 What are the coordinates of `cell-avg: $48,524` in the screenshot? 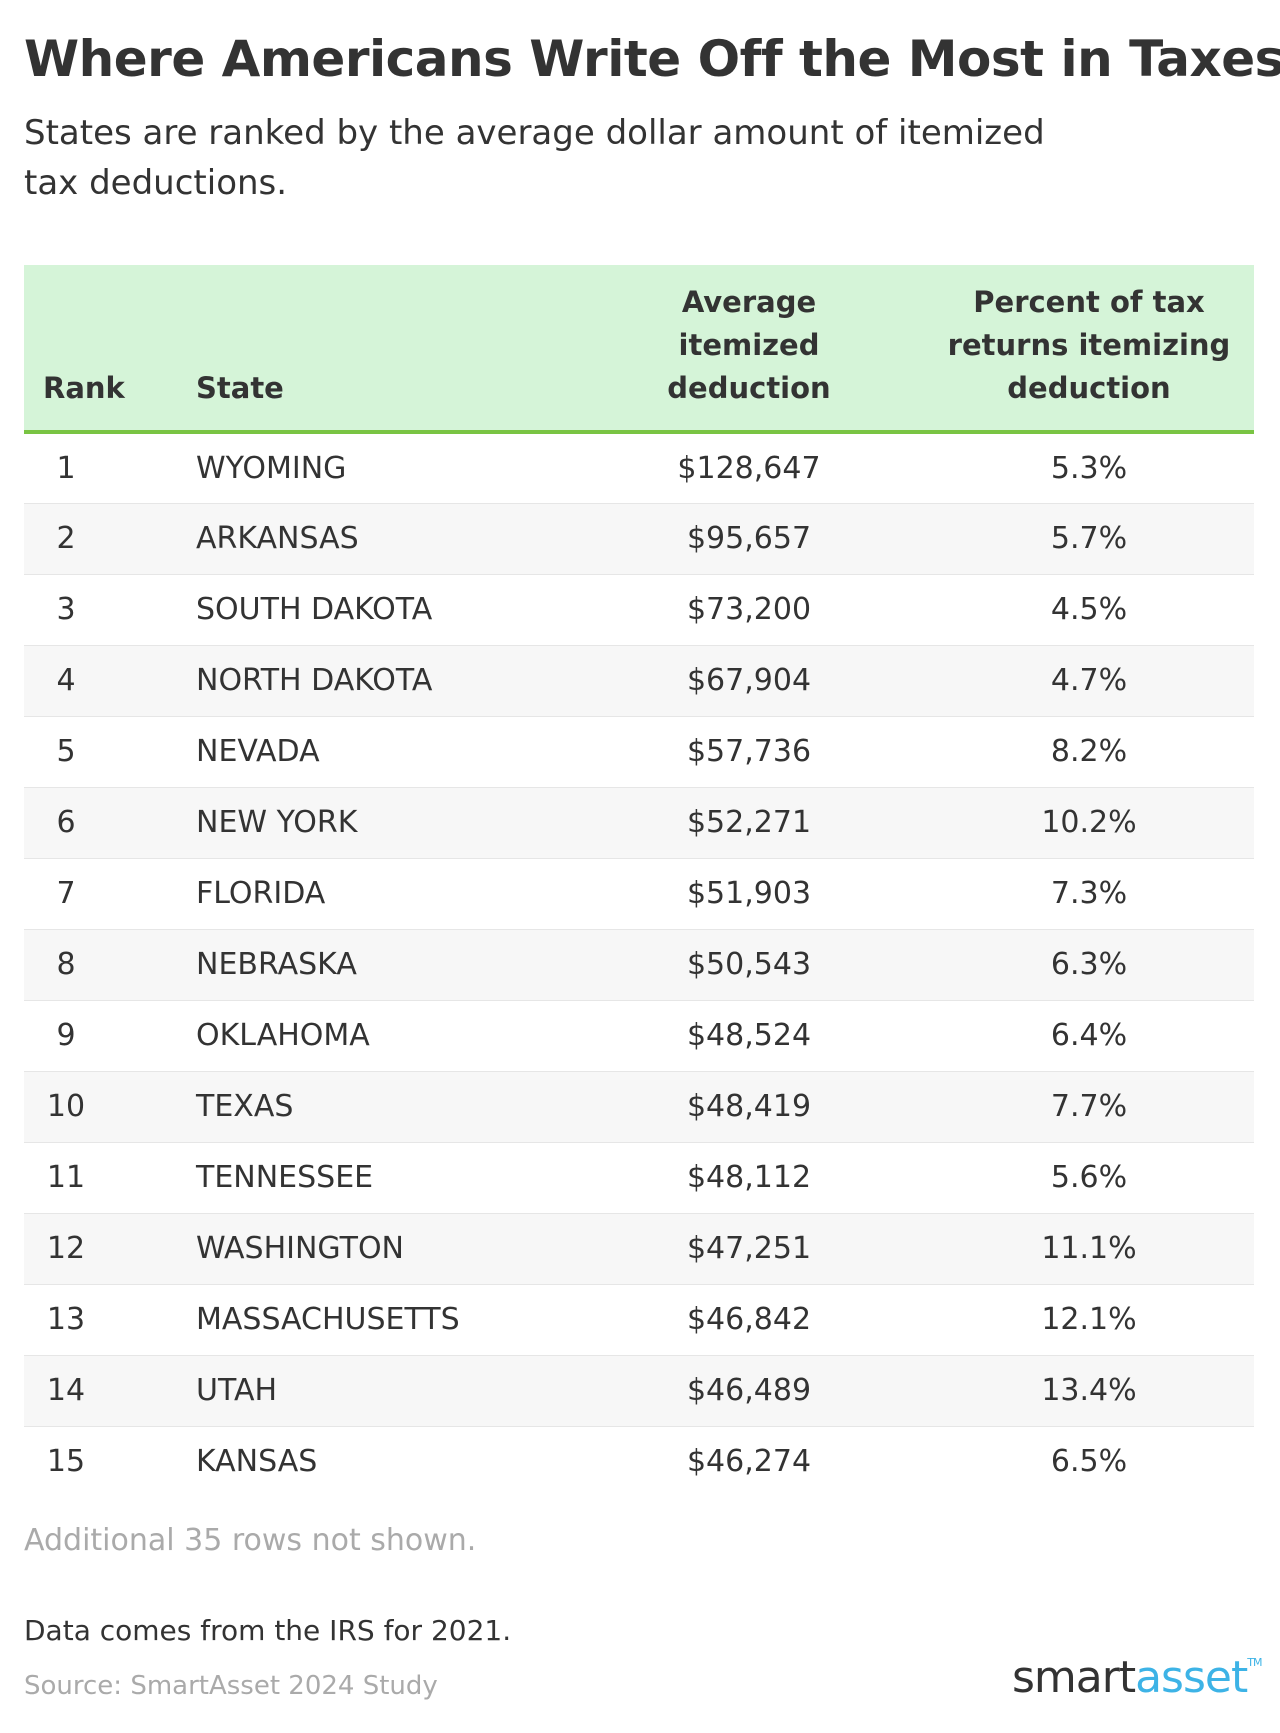 It's located at (749, 1035).